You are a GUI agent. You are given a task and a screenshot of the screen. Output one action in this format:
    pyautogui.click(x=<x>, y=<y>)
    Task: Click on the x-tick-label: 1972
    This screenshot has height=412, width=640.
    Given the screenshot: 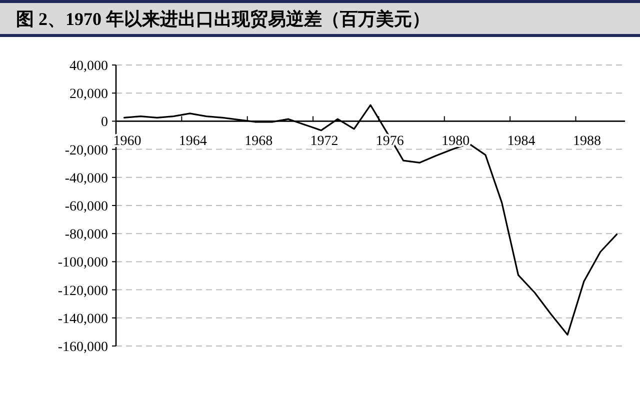 What is the action you would take?
    pyautogui.click(x=324, y=142)
    